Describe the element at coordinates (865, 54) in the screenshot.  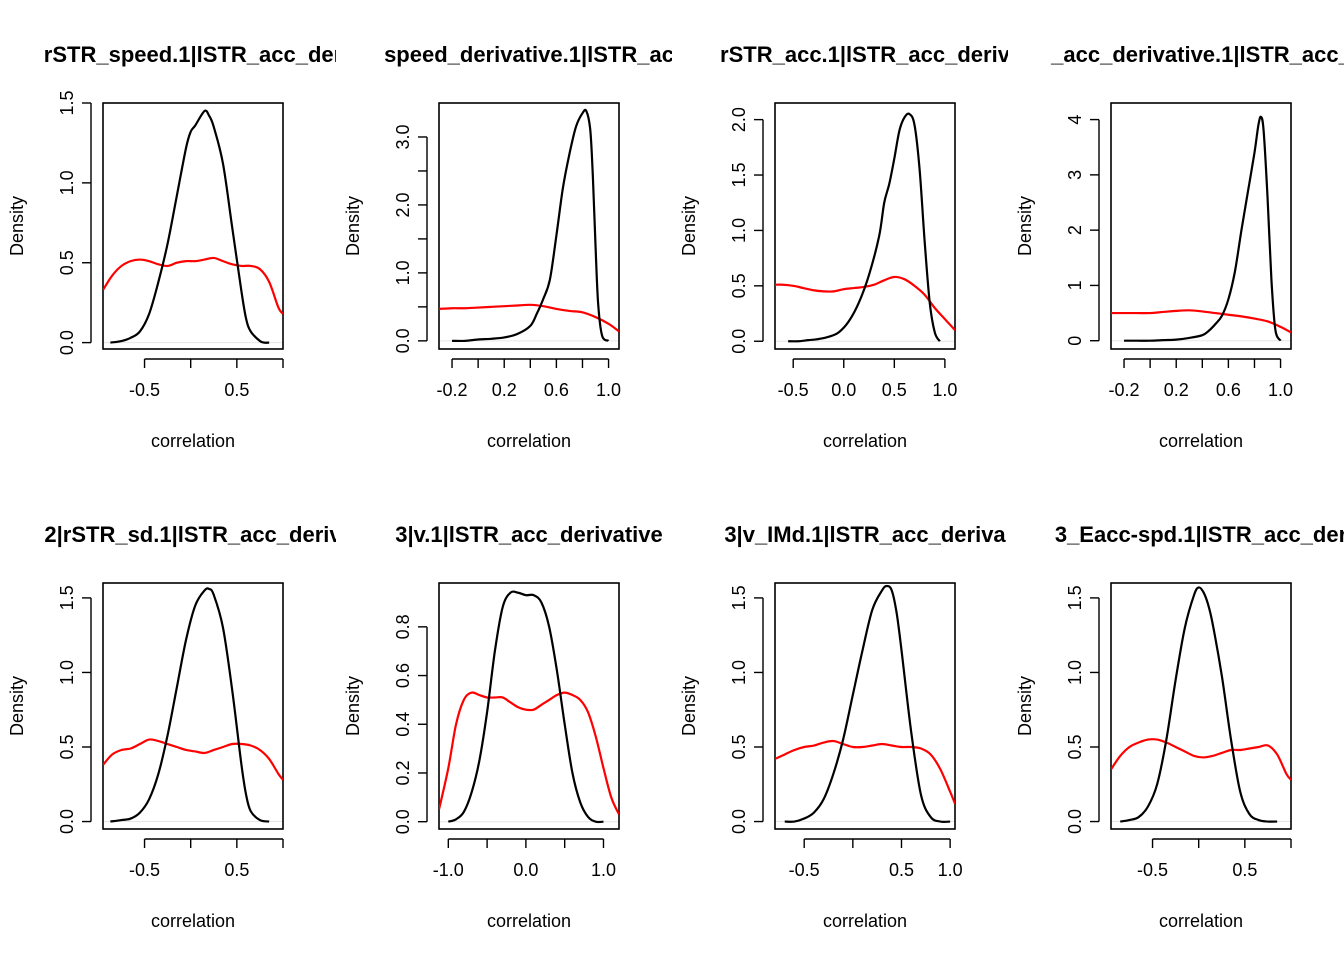
I see `panel-title: rSTR_acc.1|lSTR_acc_deriv` at that location.